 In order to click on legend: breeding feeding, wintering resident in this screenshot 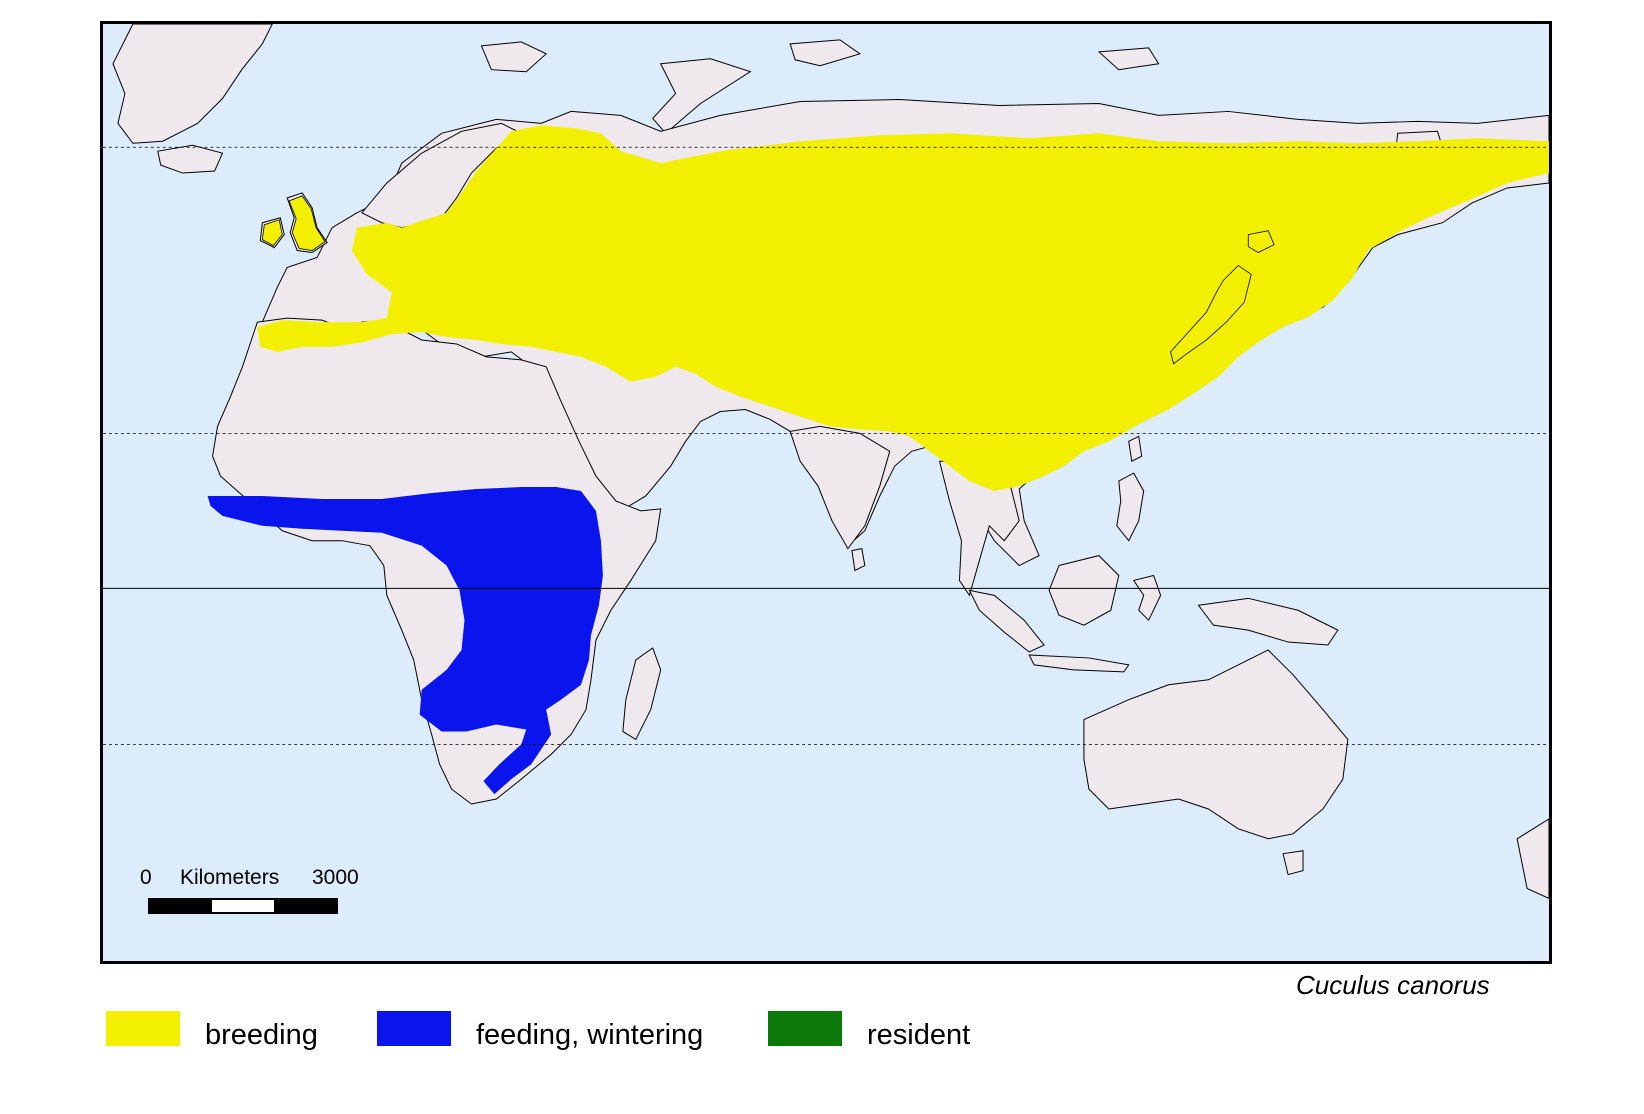, I will do `click(656, 1036)`.